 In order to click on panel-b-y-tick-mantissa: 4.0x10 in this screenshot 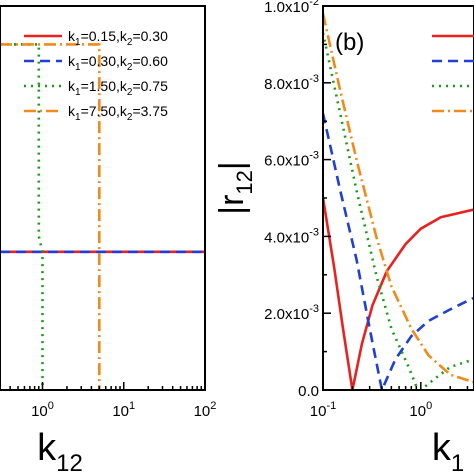, I will do `click(286, 237)`.